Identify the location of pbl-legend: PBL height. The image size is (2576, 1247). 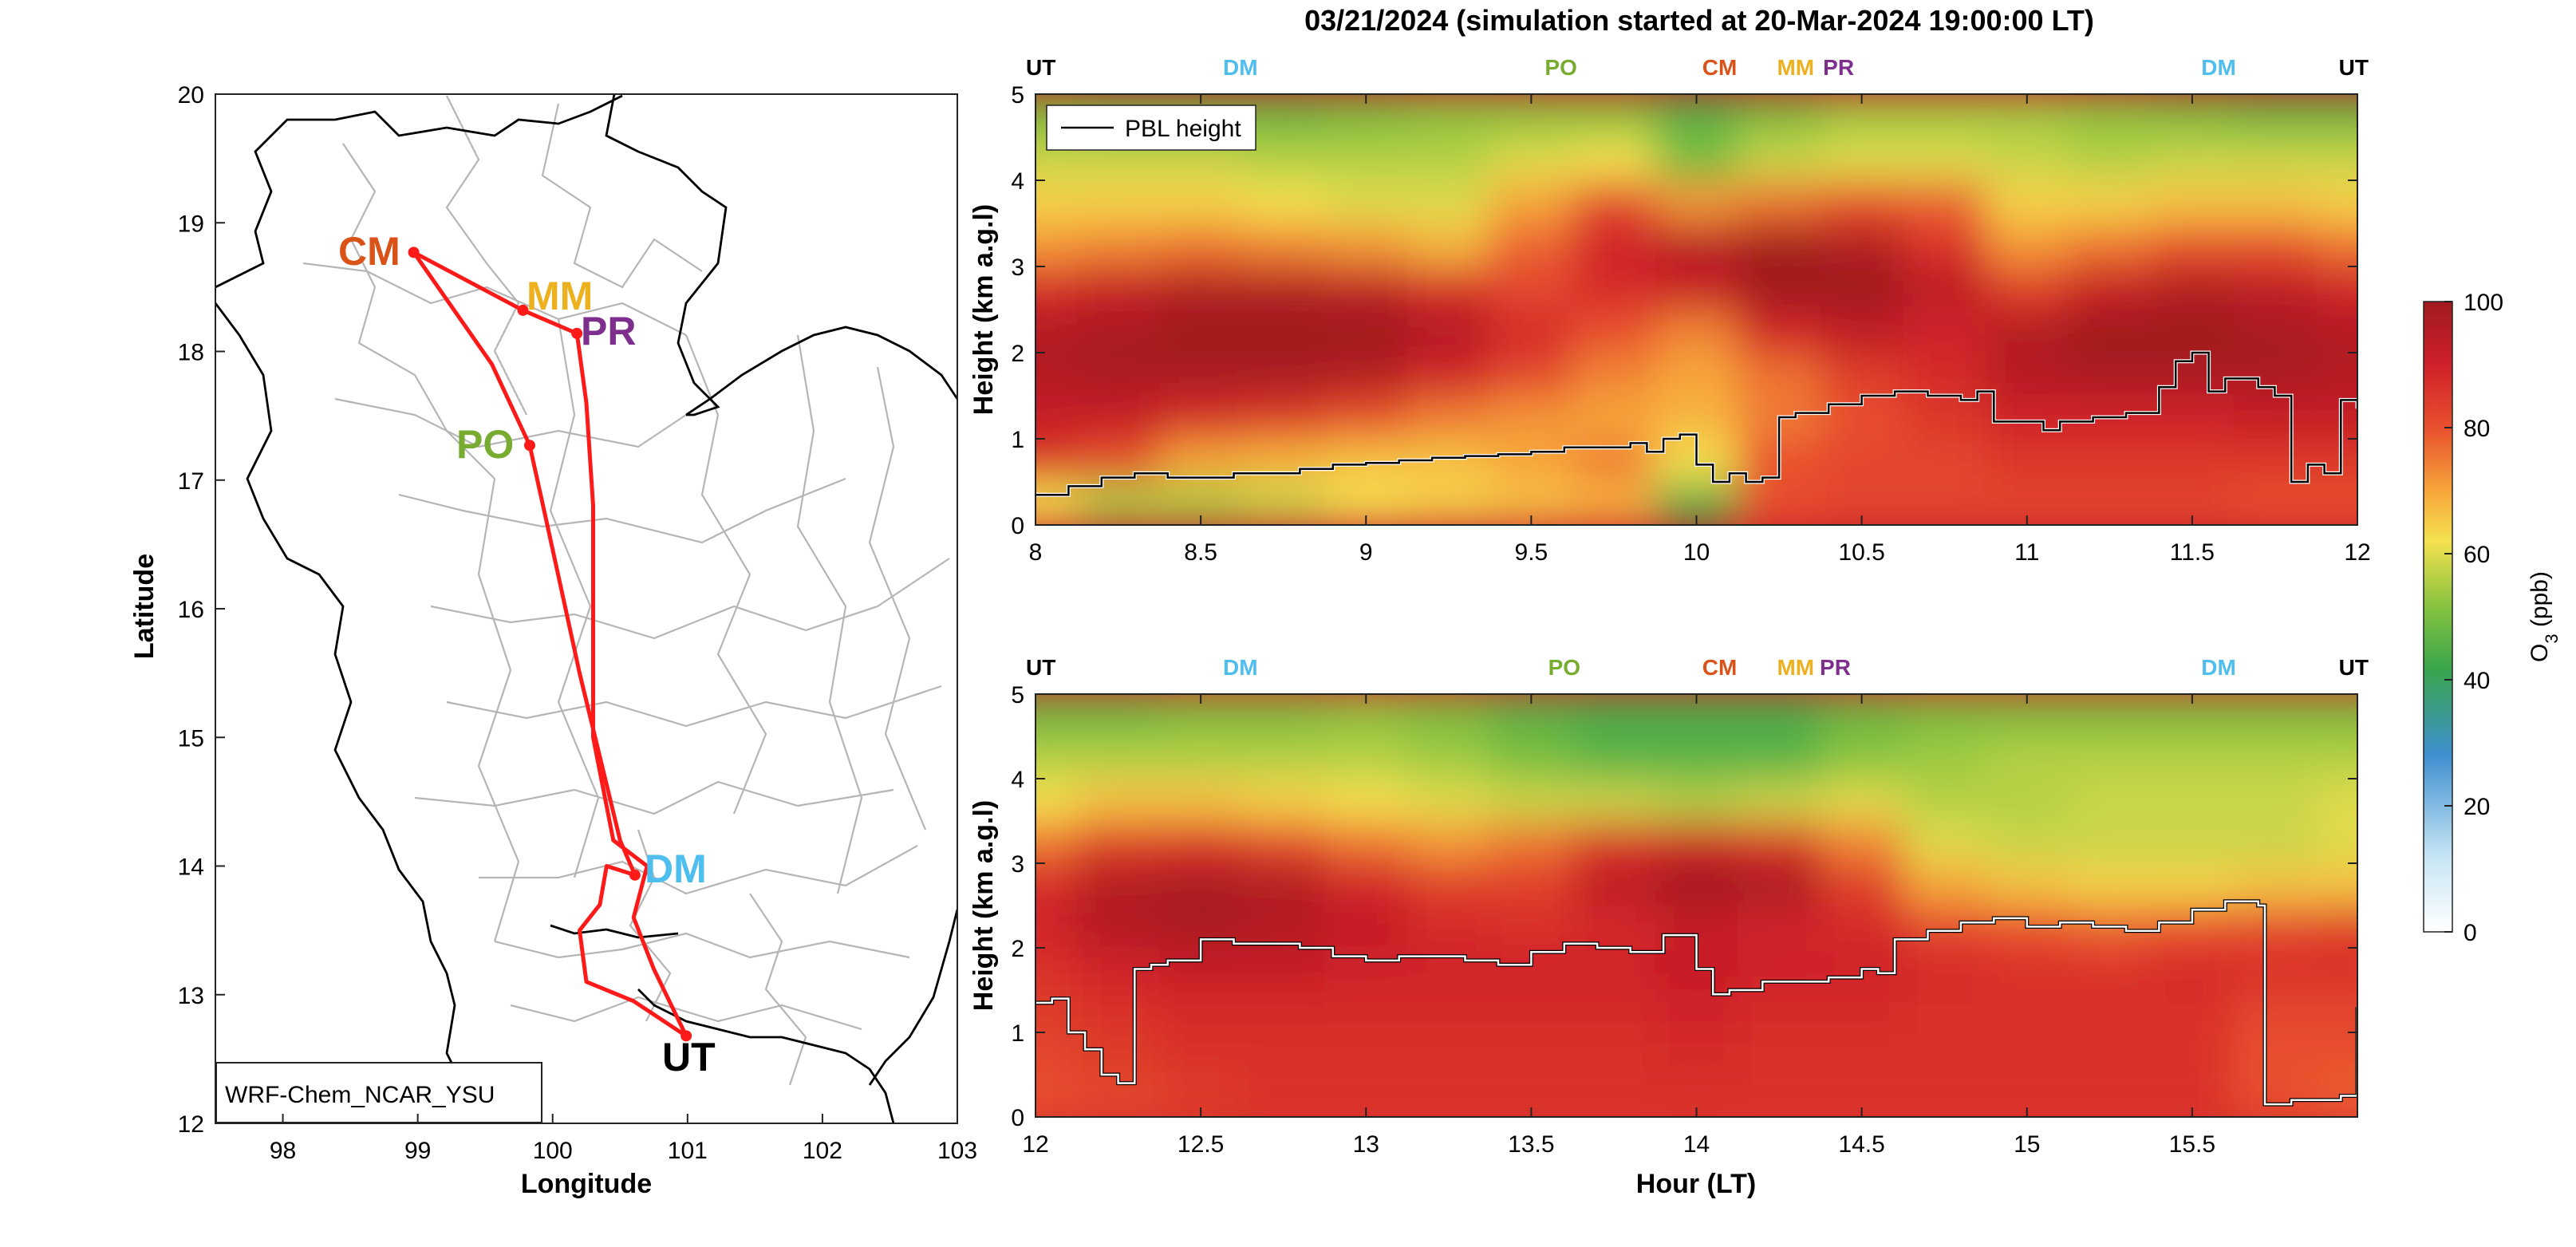
(1151, 128).